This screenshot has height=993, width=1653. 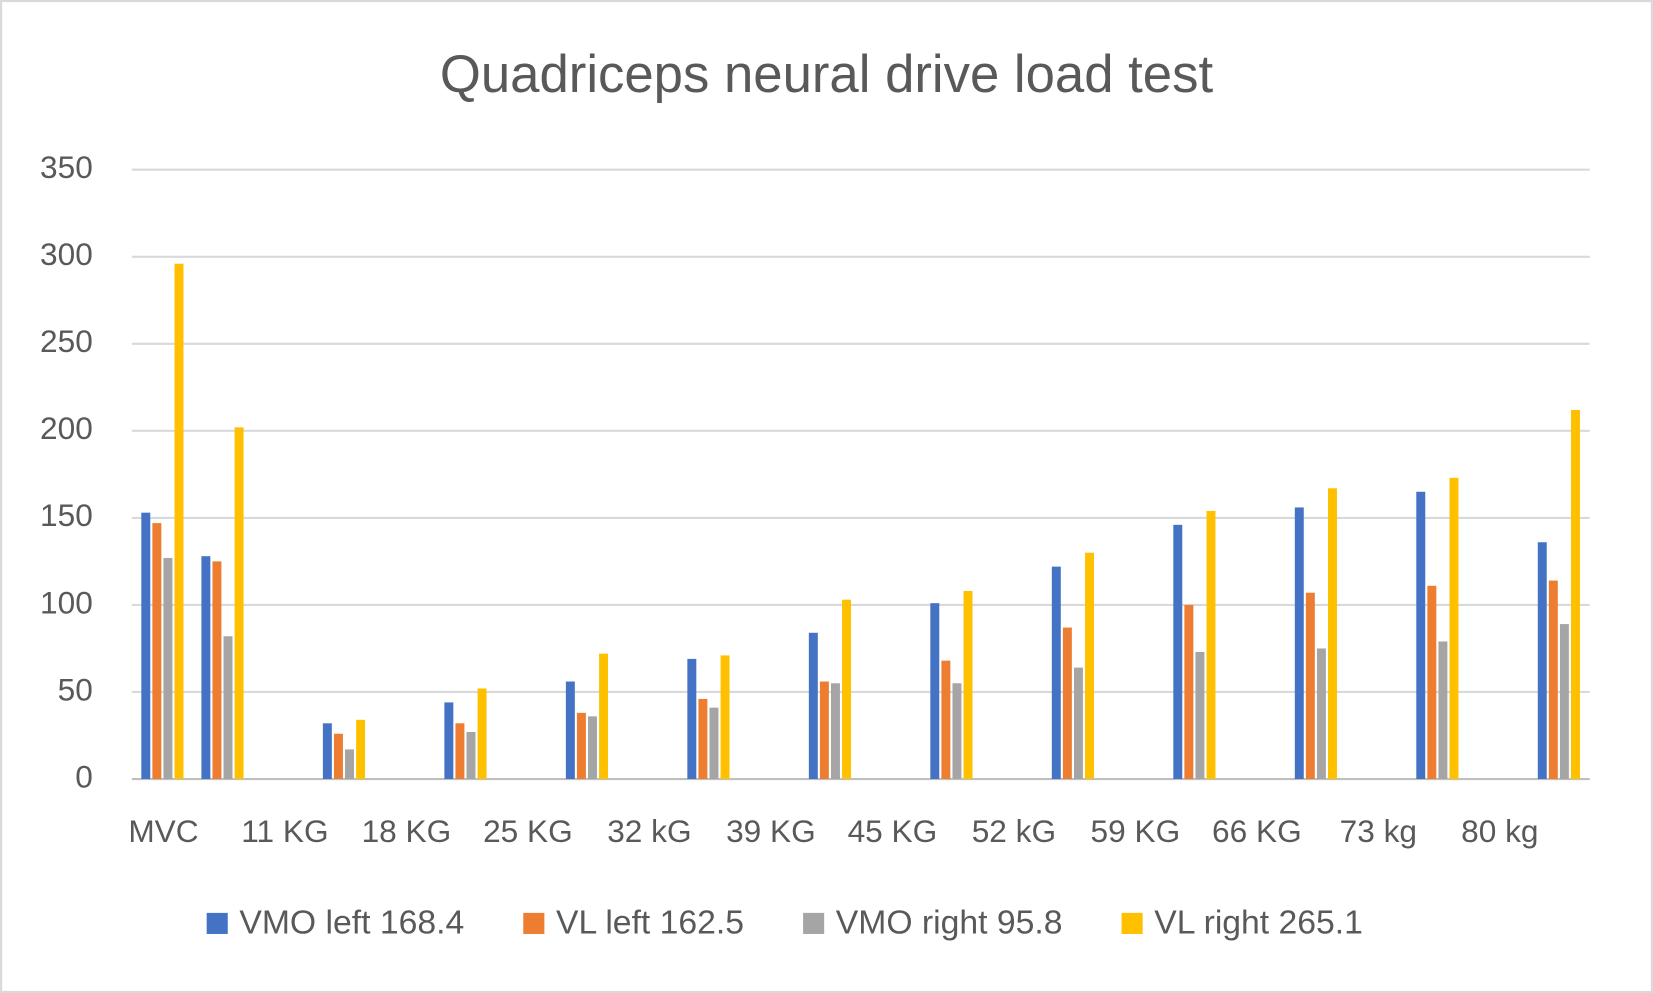 I want to click on y-tick-label: 350, so click(x=66, y=167).